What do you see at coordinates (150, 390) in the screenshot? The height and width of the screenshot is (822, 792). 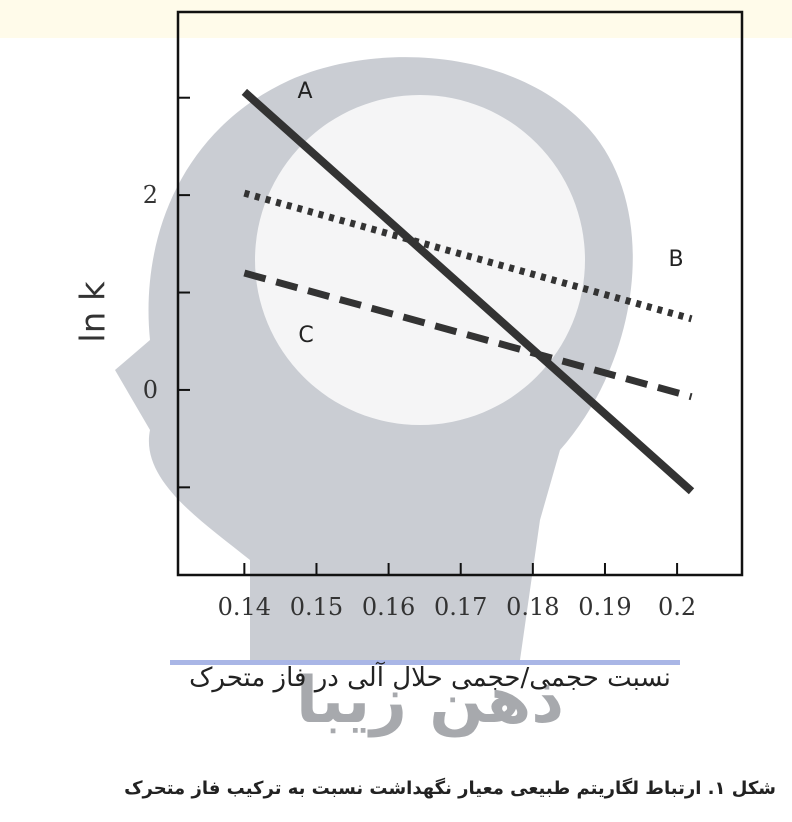 I see `y-tick-label: 0` at bounding box center [150, 390].